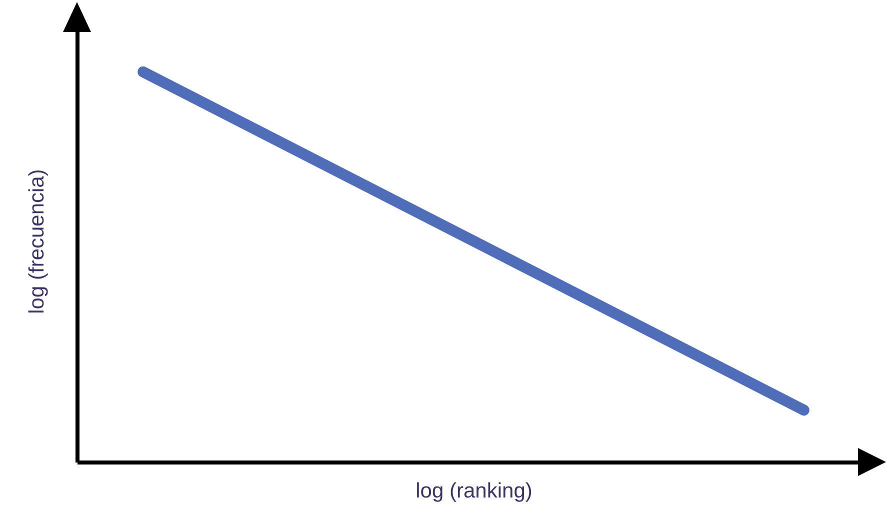  I want to click on x-axis-title: log (ranking), so click(474, 491).